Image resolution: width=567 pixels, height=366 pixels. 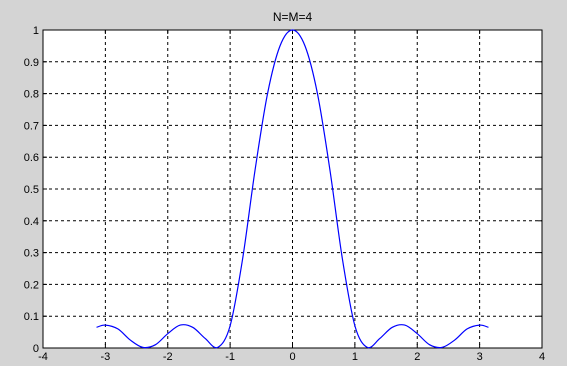 I want to click on y-tick-label: 0.4, so click(x=31, y=222).